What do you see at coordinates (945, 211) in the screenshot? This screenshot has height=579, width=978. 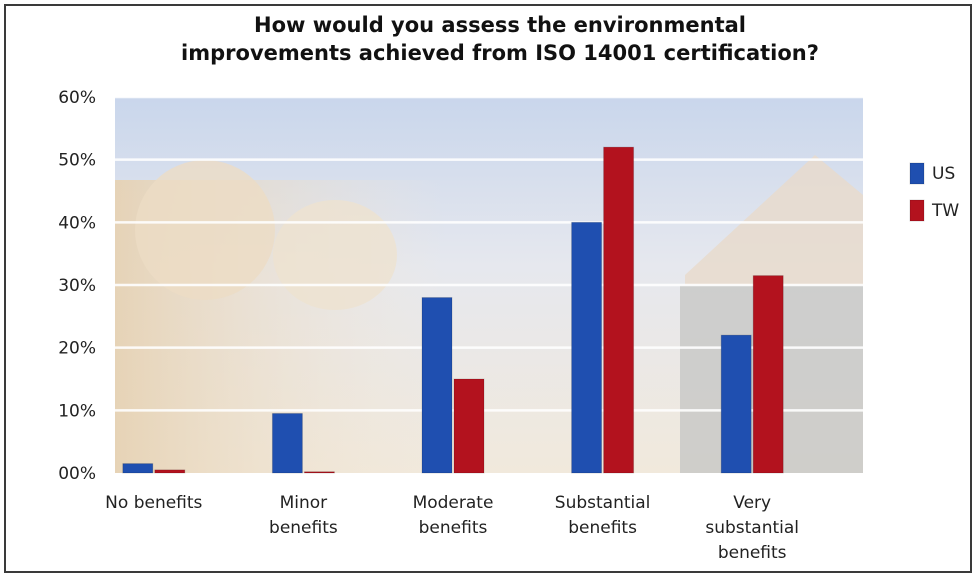 I see `legend-label-tw: TW` at bounding box center [945, 211].